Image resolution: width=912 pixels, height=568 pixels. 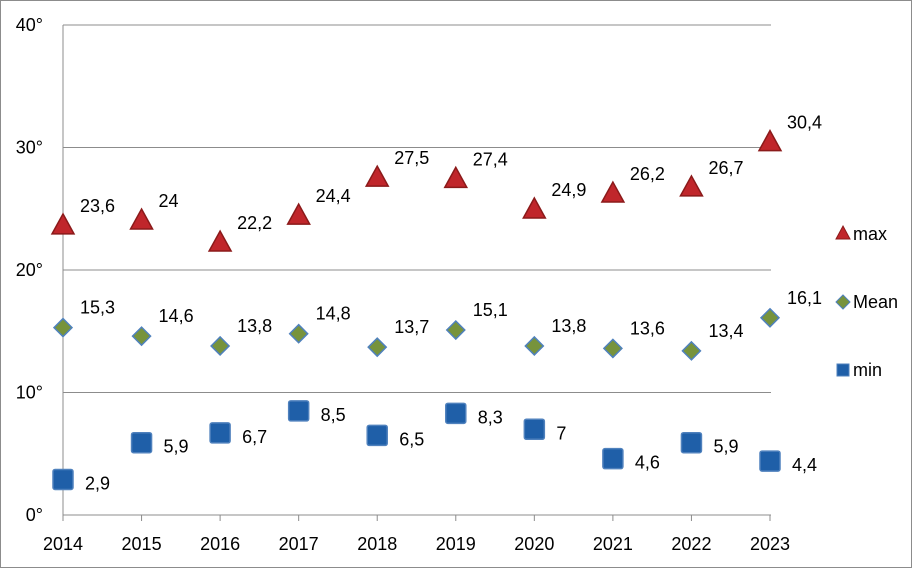 What do you see at coordinates (804, 298) in the screenshot?
I see `mean-data-label: 16,1` at bounding box center [804, 298].